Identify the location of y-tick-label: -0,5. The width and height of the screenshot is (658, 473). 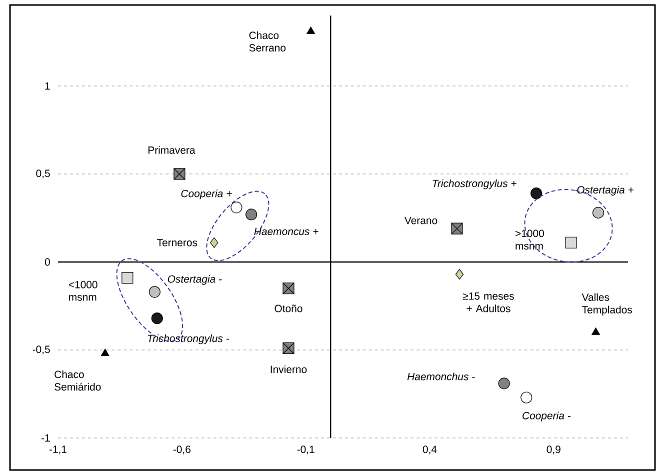
(41, 350).